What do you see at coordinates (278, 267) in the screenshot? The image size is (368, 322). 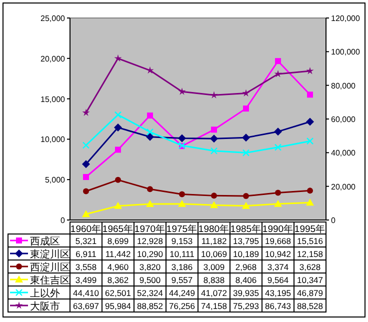 I see `data-label: 3,374` at bounding box center [278, 267].